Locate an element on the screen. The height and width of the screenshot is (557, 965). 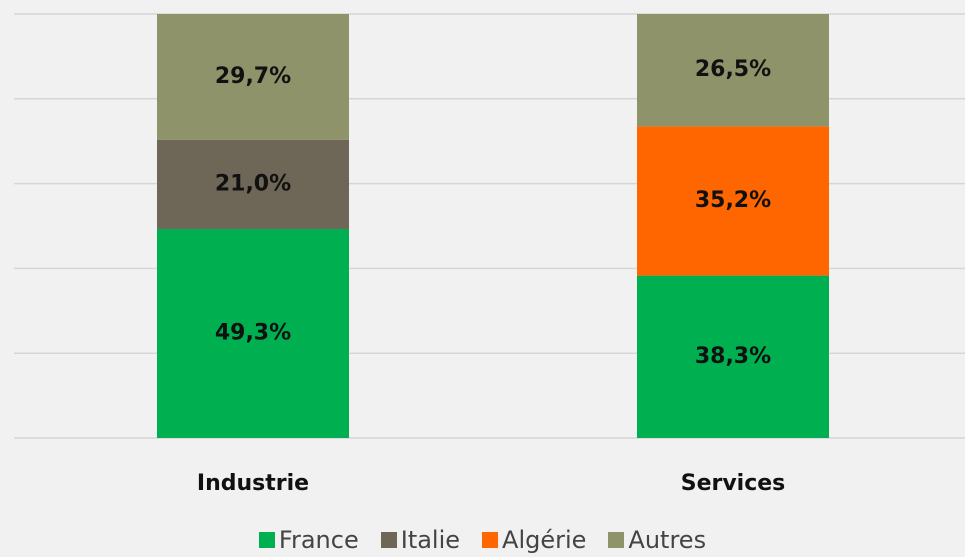
legend: France Italie Algérie Autres is located at coordinates (482, 540).